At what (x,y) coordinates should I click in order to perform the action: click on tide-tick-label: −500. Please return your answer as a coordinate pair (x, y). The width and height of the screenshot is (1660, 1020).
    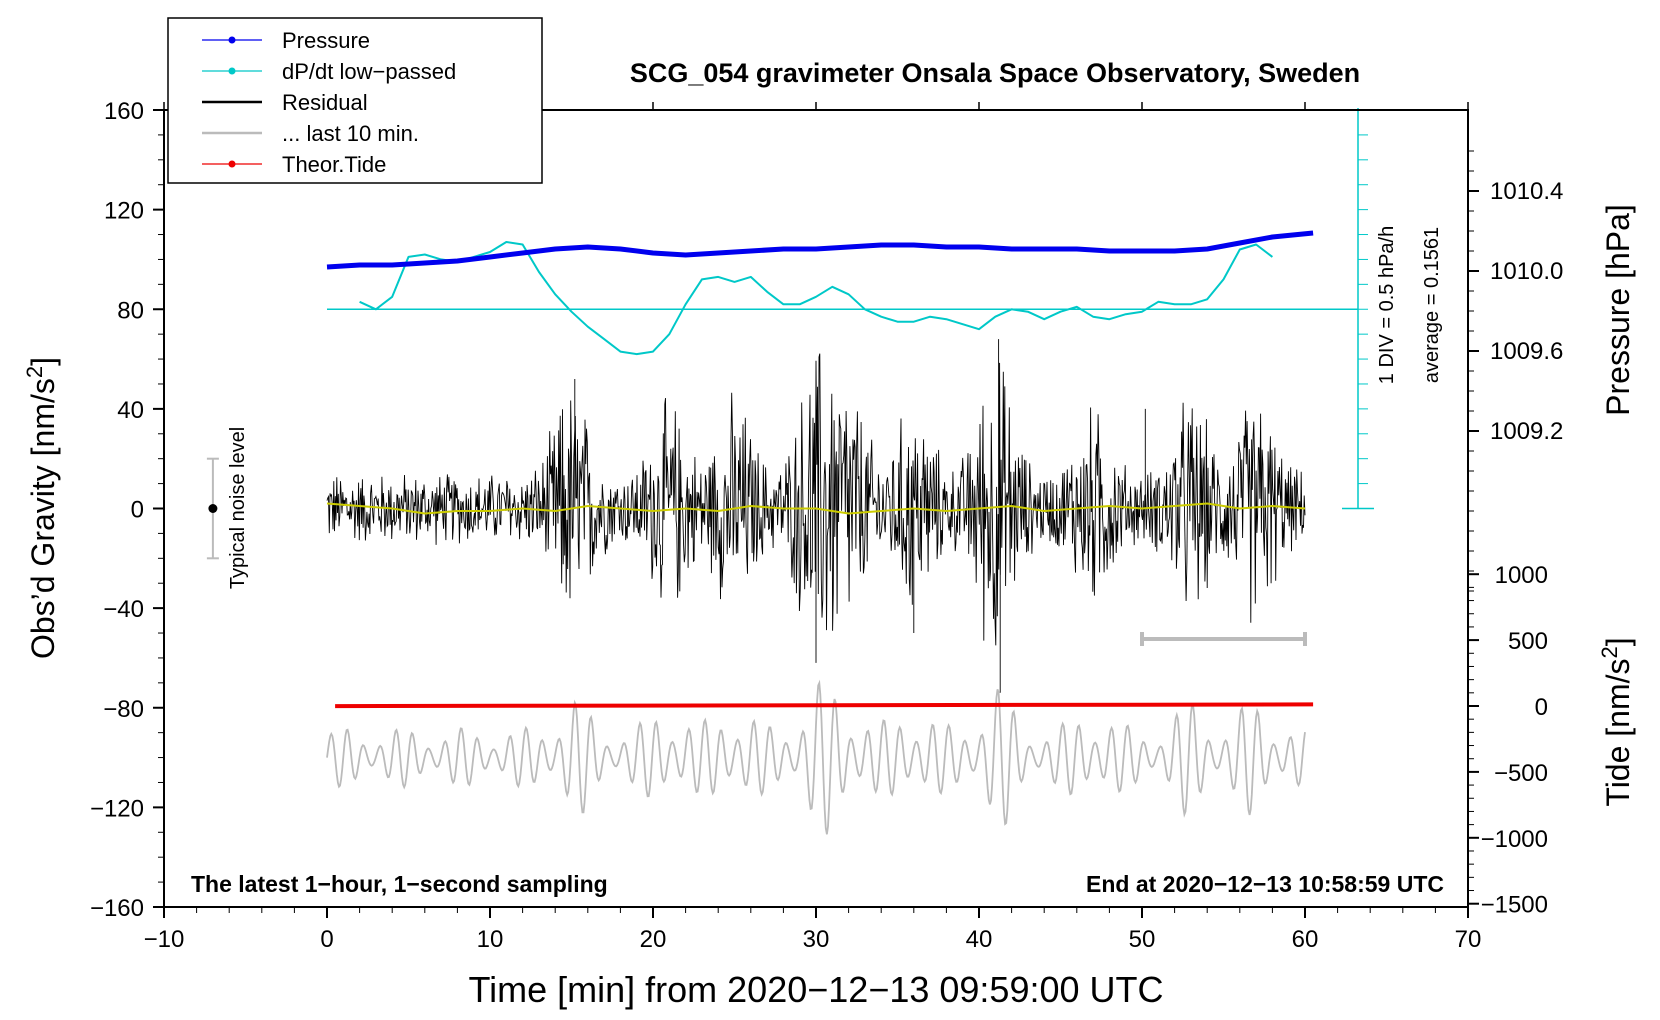
    Looking at the image, I should click on (1521, 773).